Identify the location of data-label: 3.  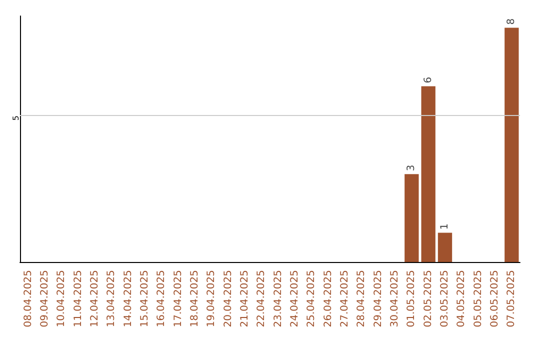
(412, 168).